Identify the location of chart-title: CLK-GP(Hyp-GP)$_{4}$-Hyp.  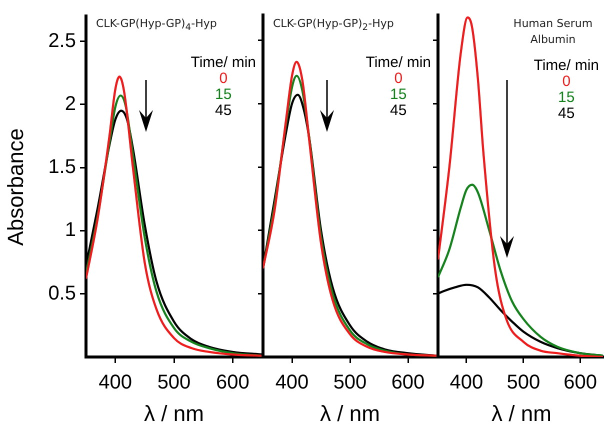
(157, 26).